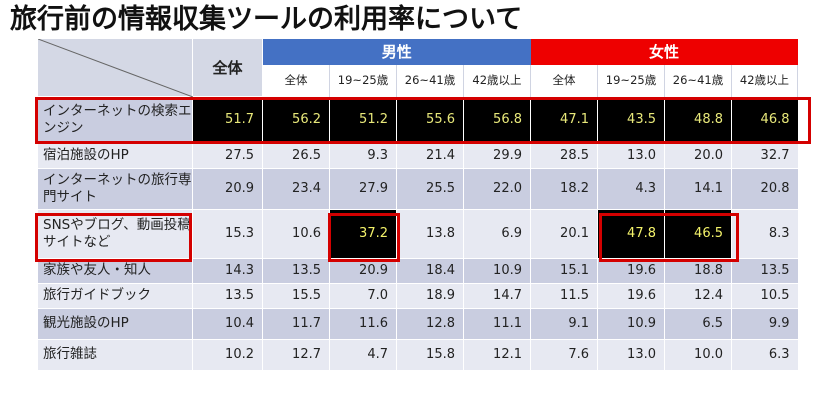  Describe the element at coordinates (430, 188) in the screenshot. I see `value-cell: 25.5` at that location.